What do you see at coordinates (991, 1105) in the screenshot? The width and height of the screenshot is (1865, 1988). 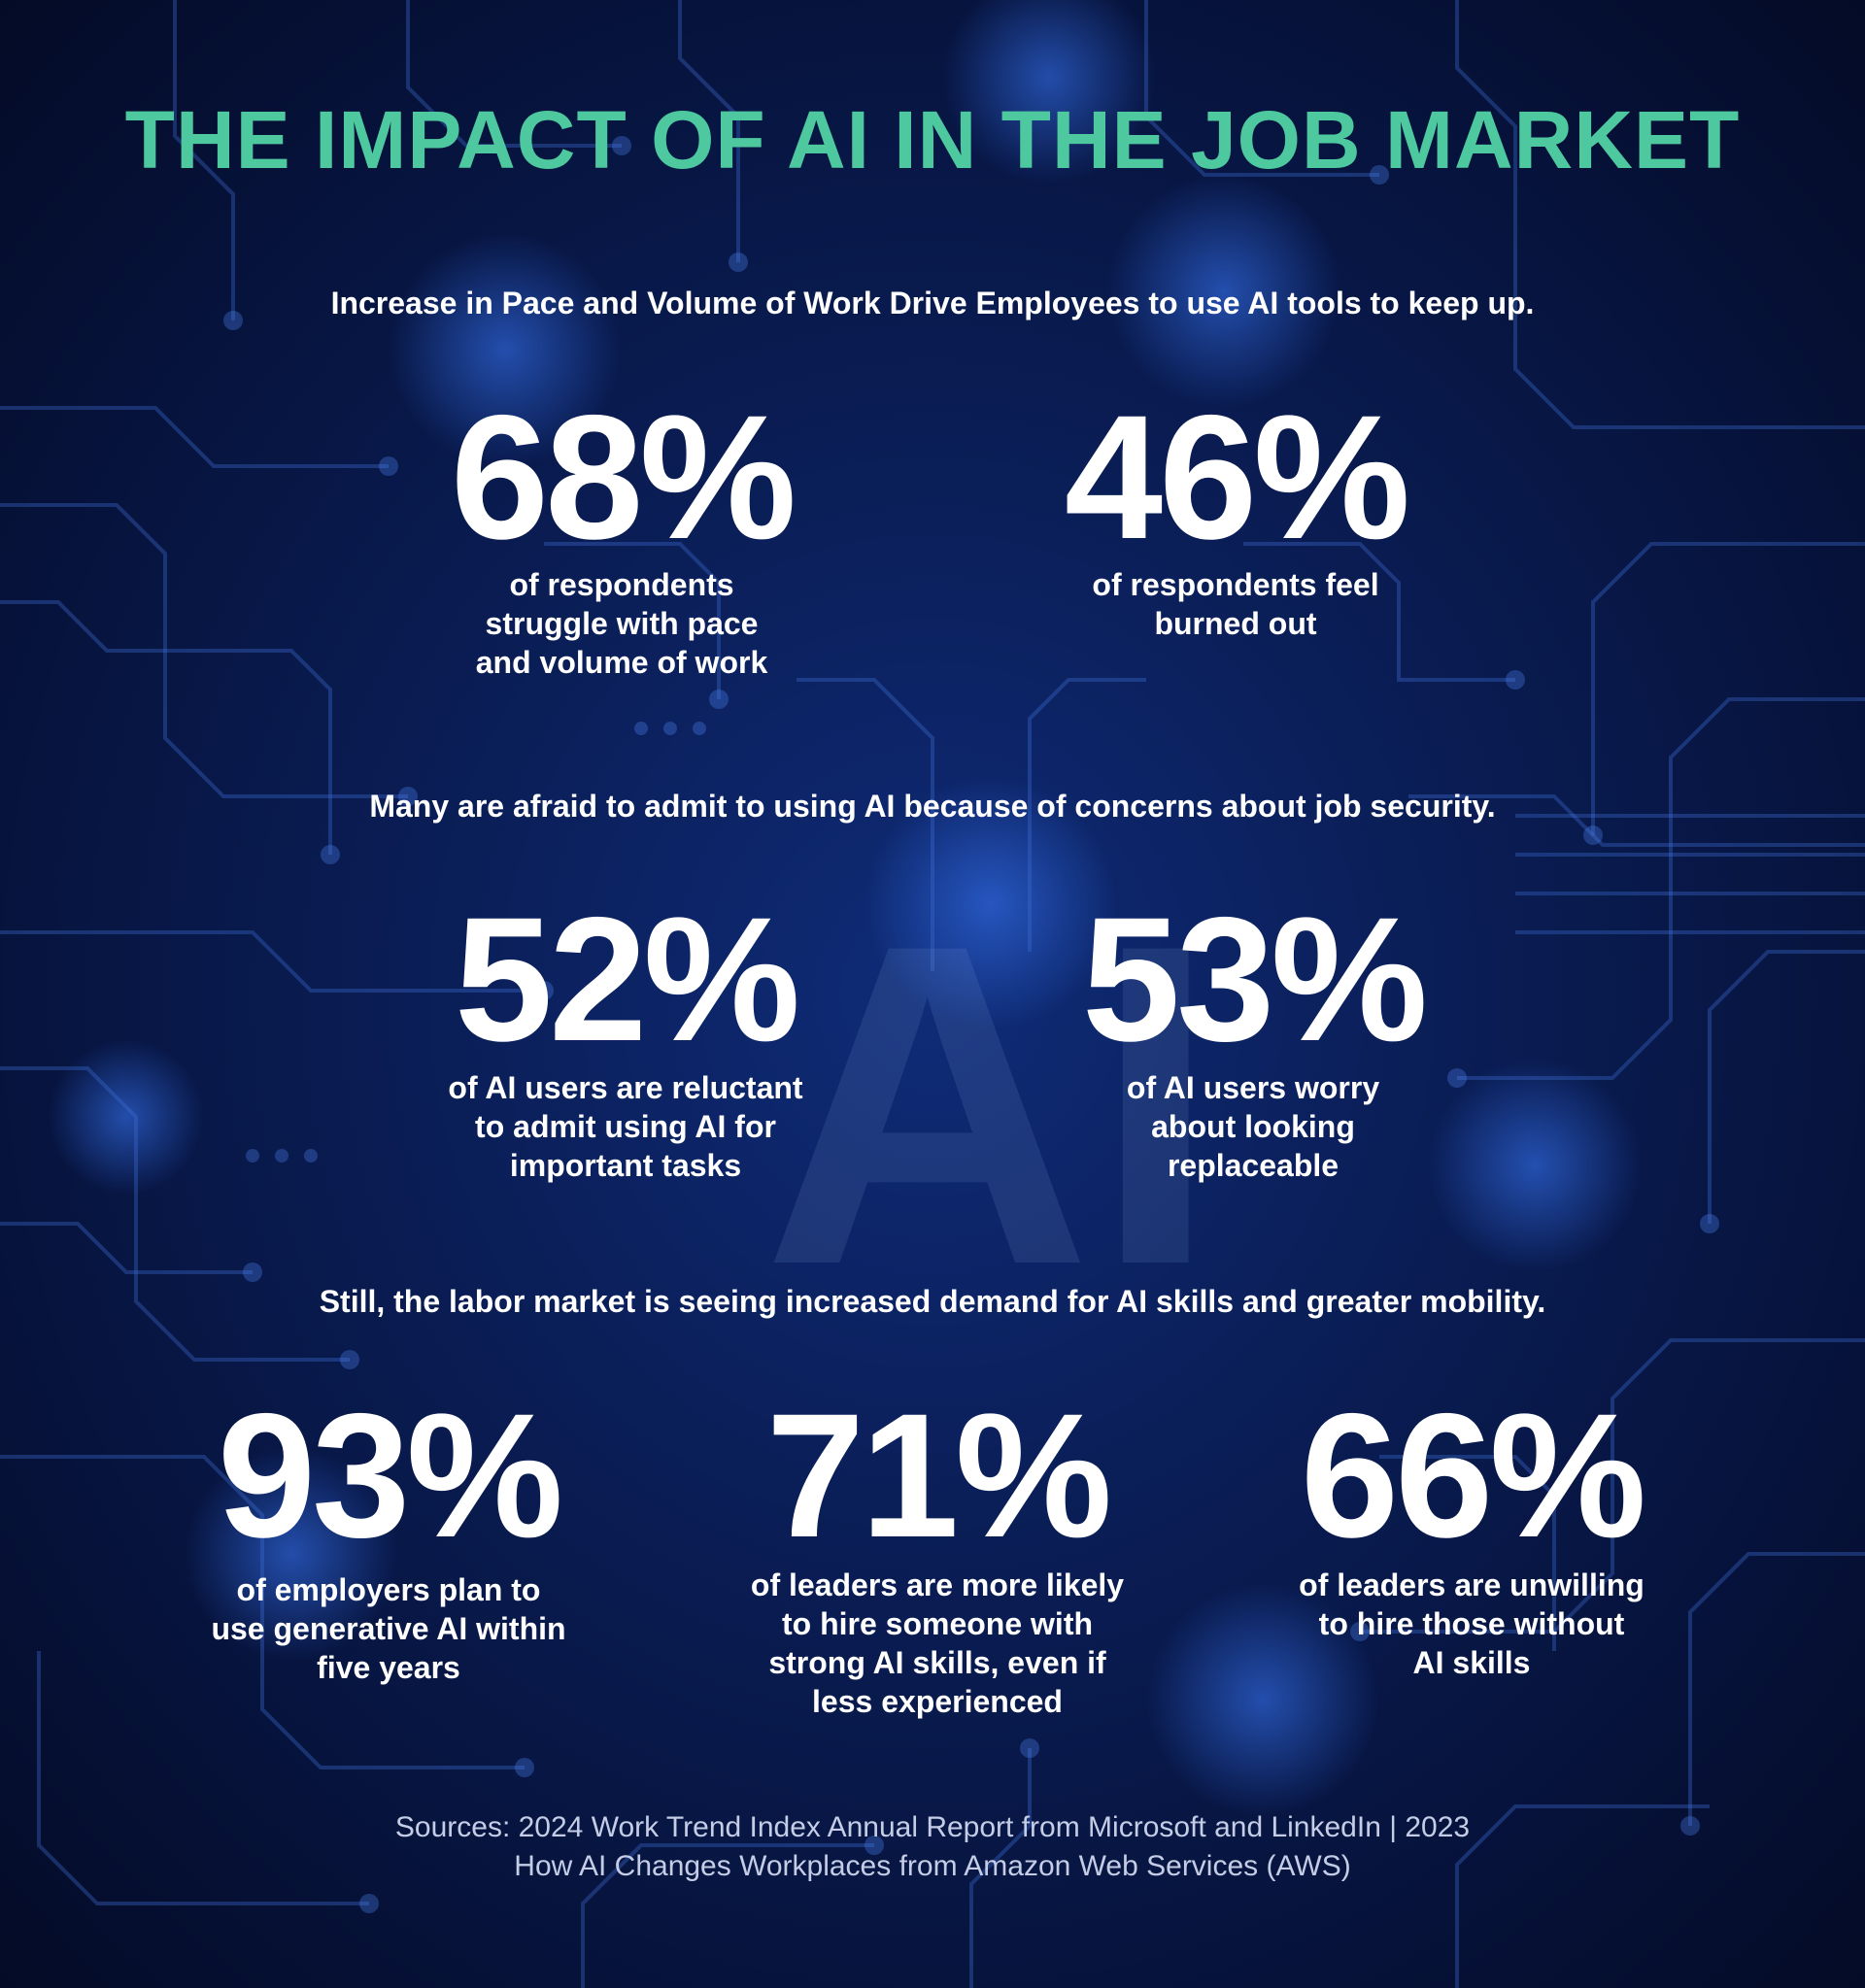 I see `ai-watermark: AI` at bounding box center [991, 1105].